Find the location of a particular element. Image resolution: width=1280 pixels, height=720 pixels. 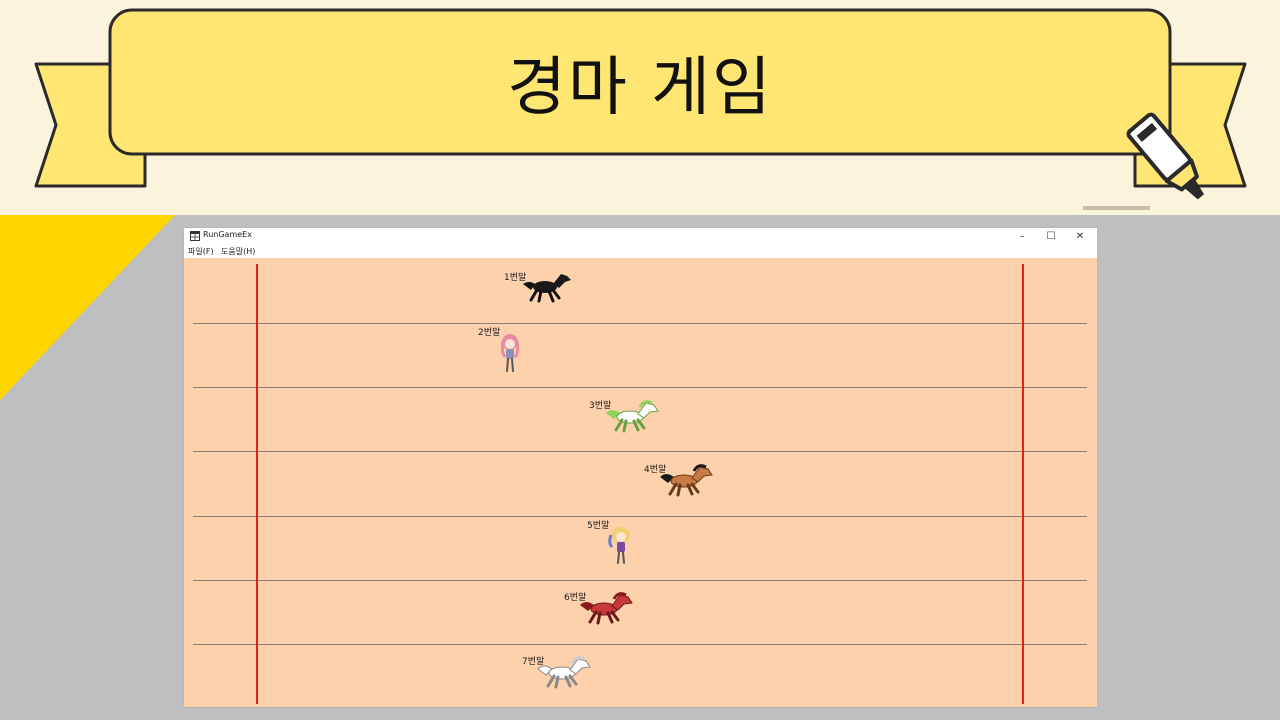

window-title: RunGameEx is located at coordinates (227, 234).